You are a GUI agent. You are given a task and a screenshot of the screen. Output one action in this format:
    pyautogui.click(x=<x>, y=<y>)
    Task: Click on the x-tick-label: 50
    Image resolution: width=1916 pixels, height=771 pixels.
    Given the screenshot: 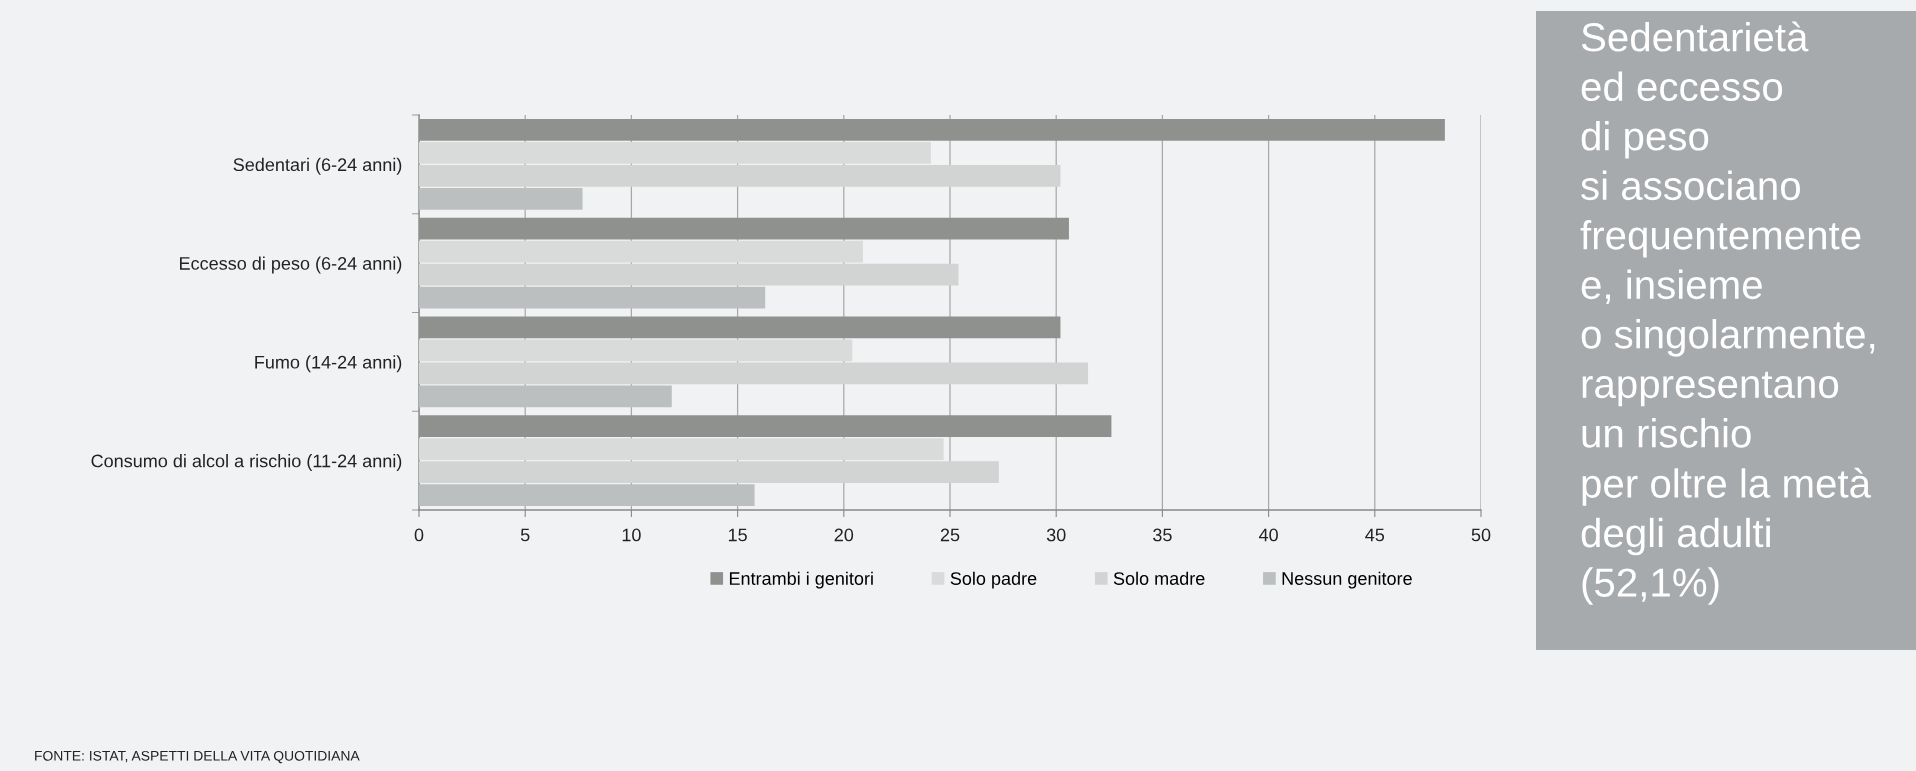 What is the action you would take?
    pyautogui.click(x=1481, y=535)
    